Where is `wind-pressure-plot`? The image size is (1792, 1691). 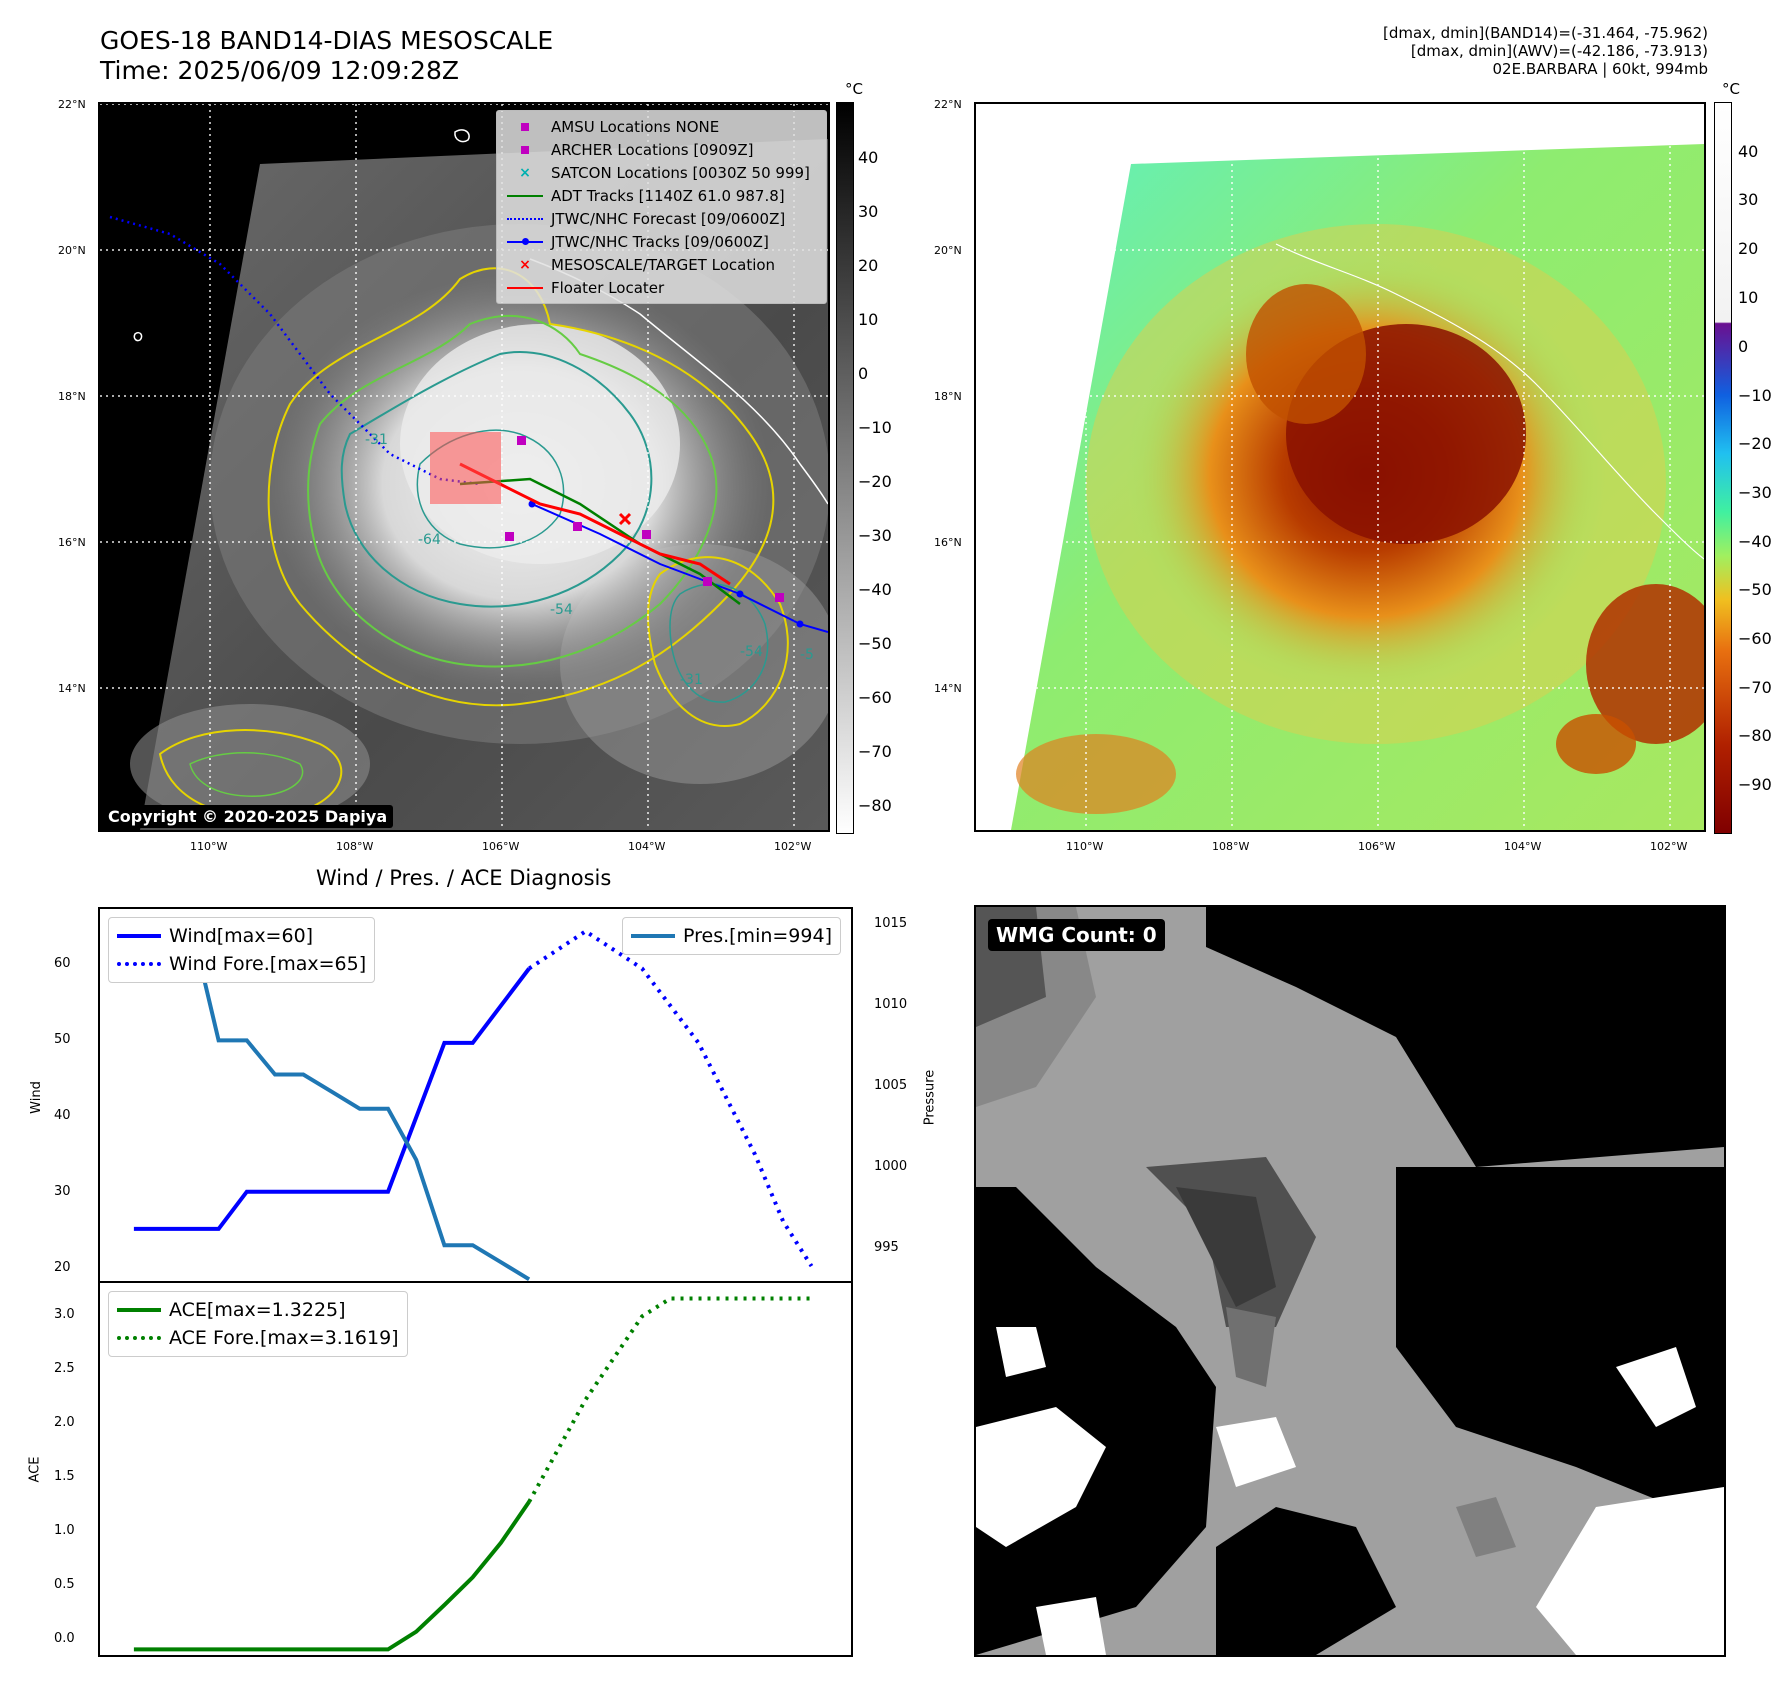
wind-pressure-plot is located at coordinates (473, 1099).